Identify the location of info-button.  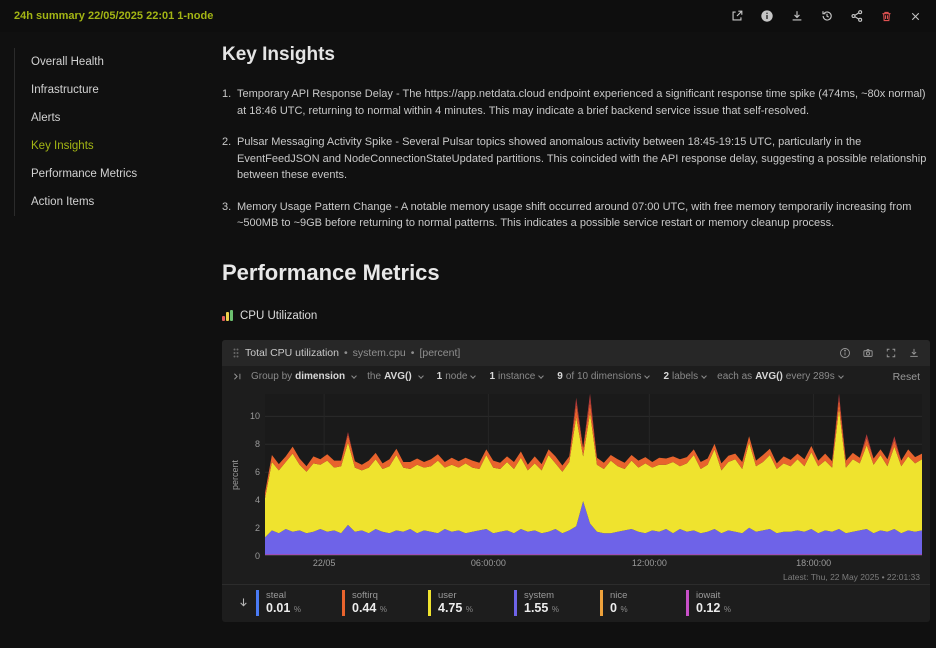
(767, 16).